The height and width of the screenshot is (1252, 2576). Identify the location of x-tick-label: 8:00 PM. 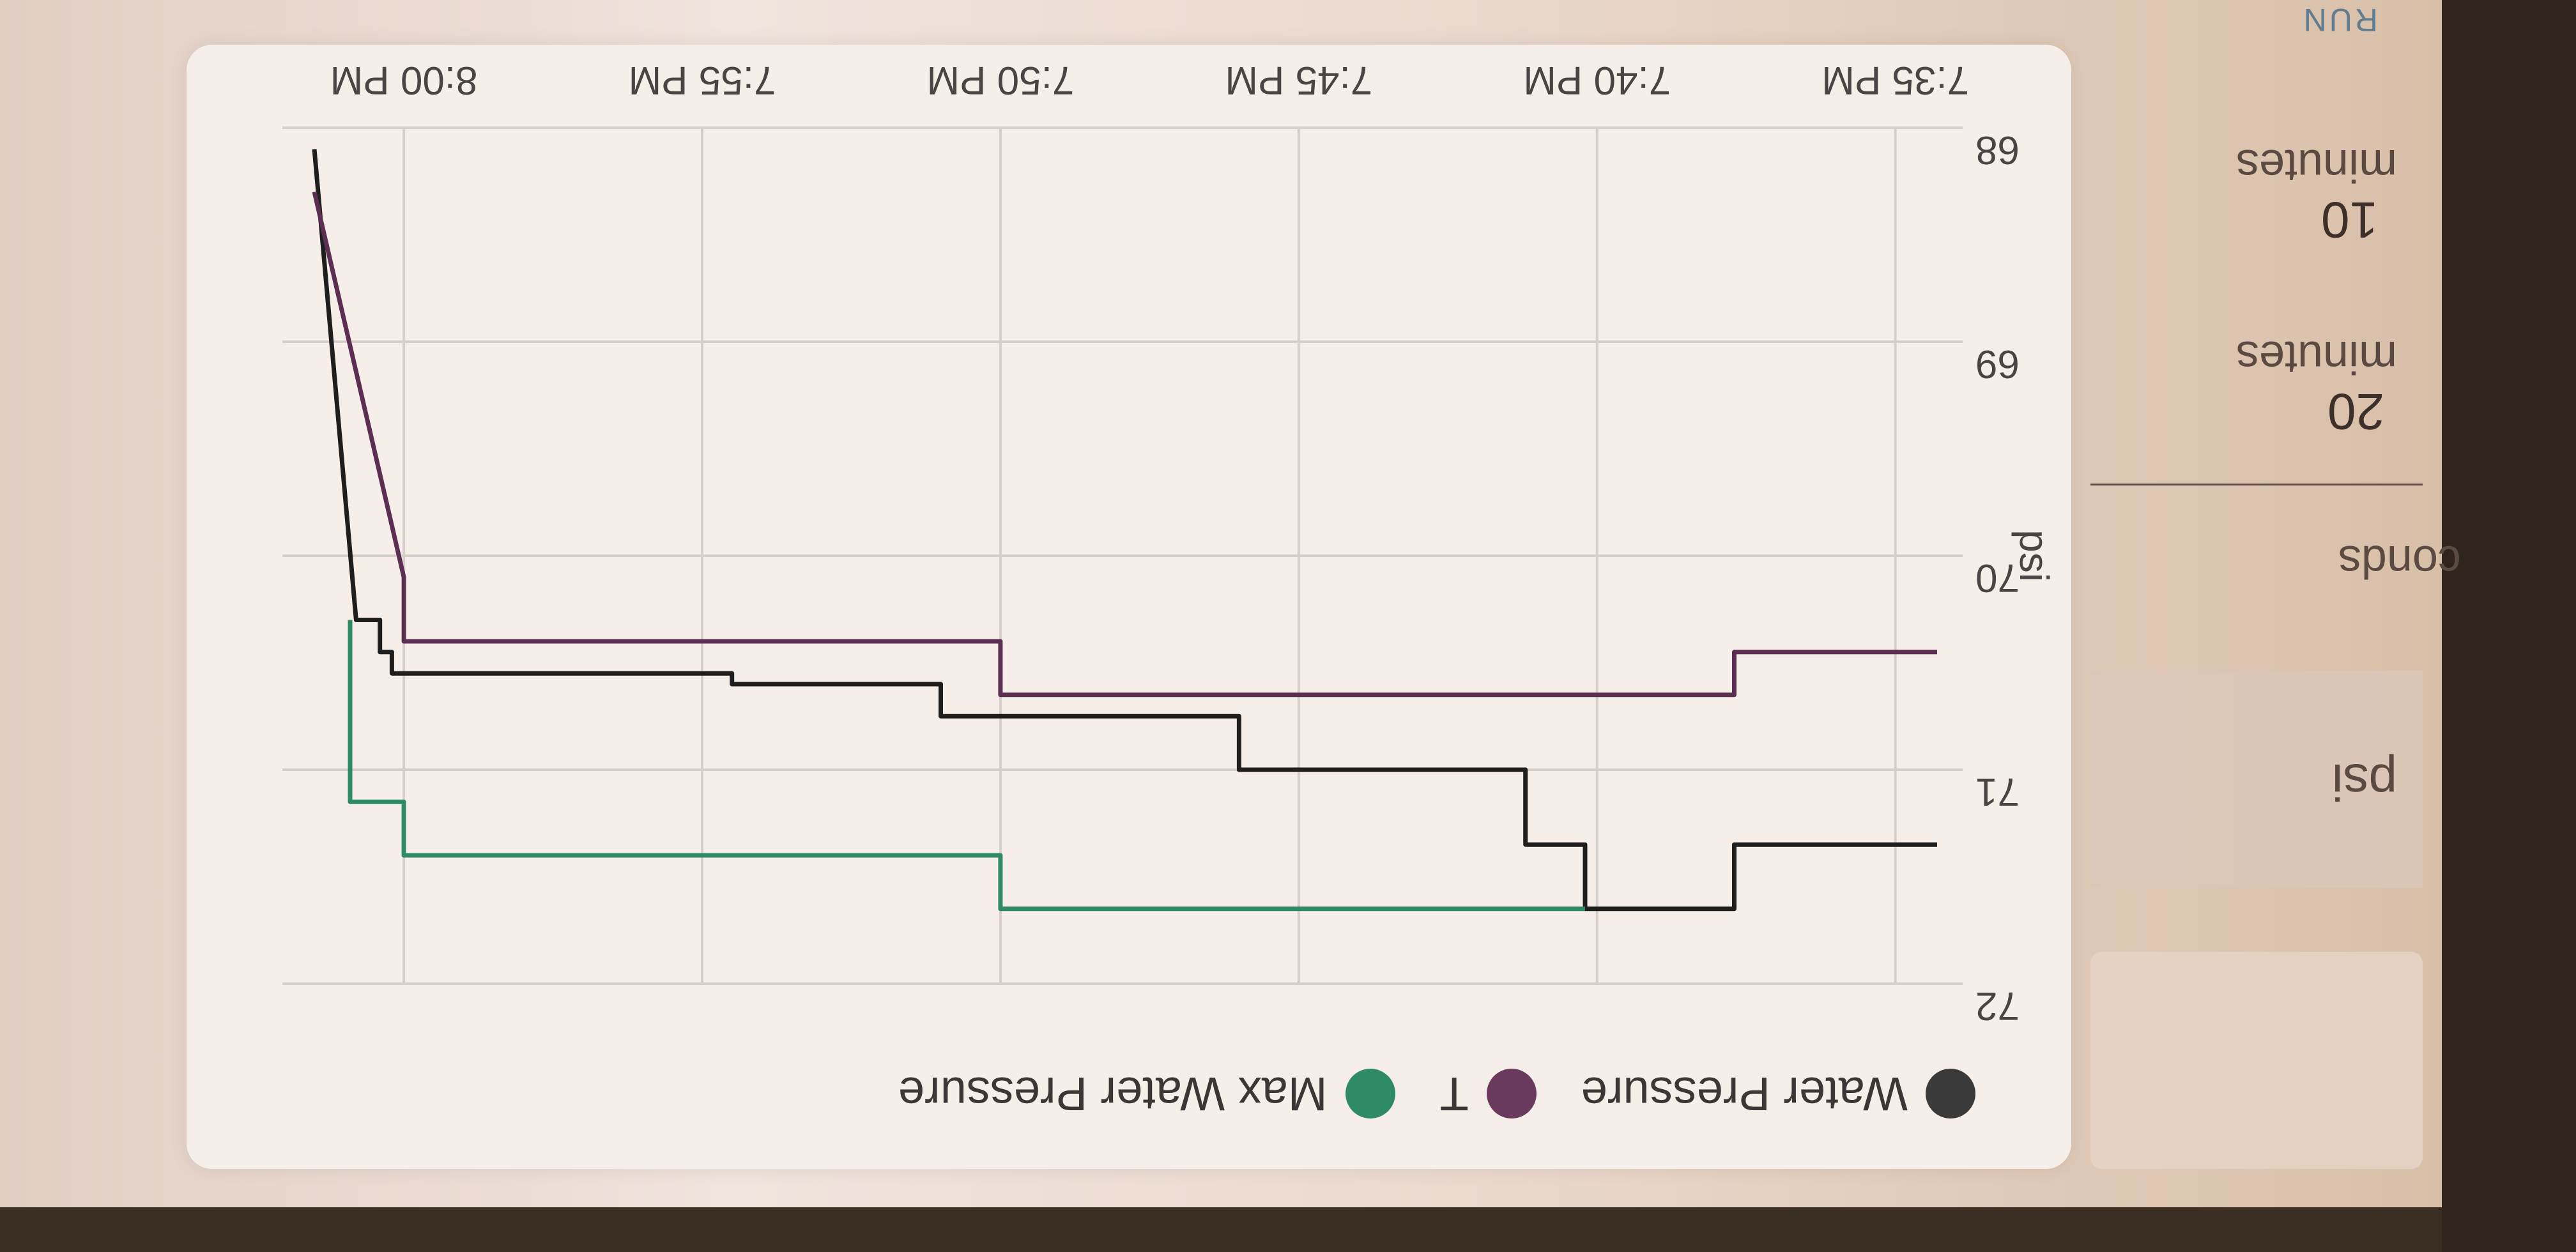
(404, 80).